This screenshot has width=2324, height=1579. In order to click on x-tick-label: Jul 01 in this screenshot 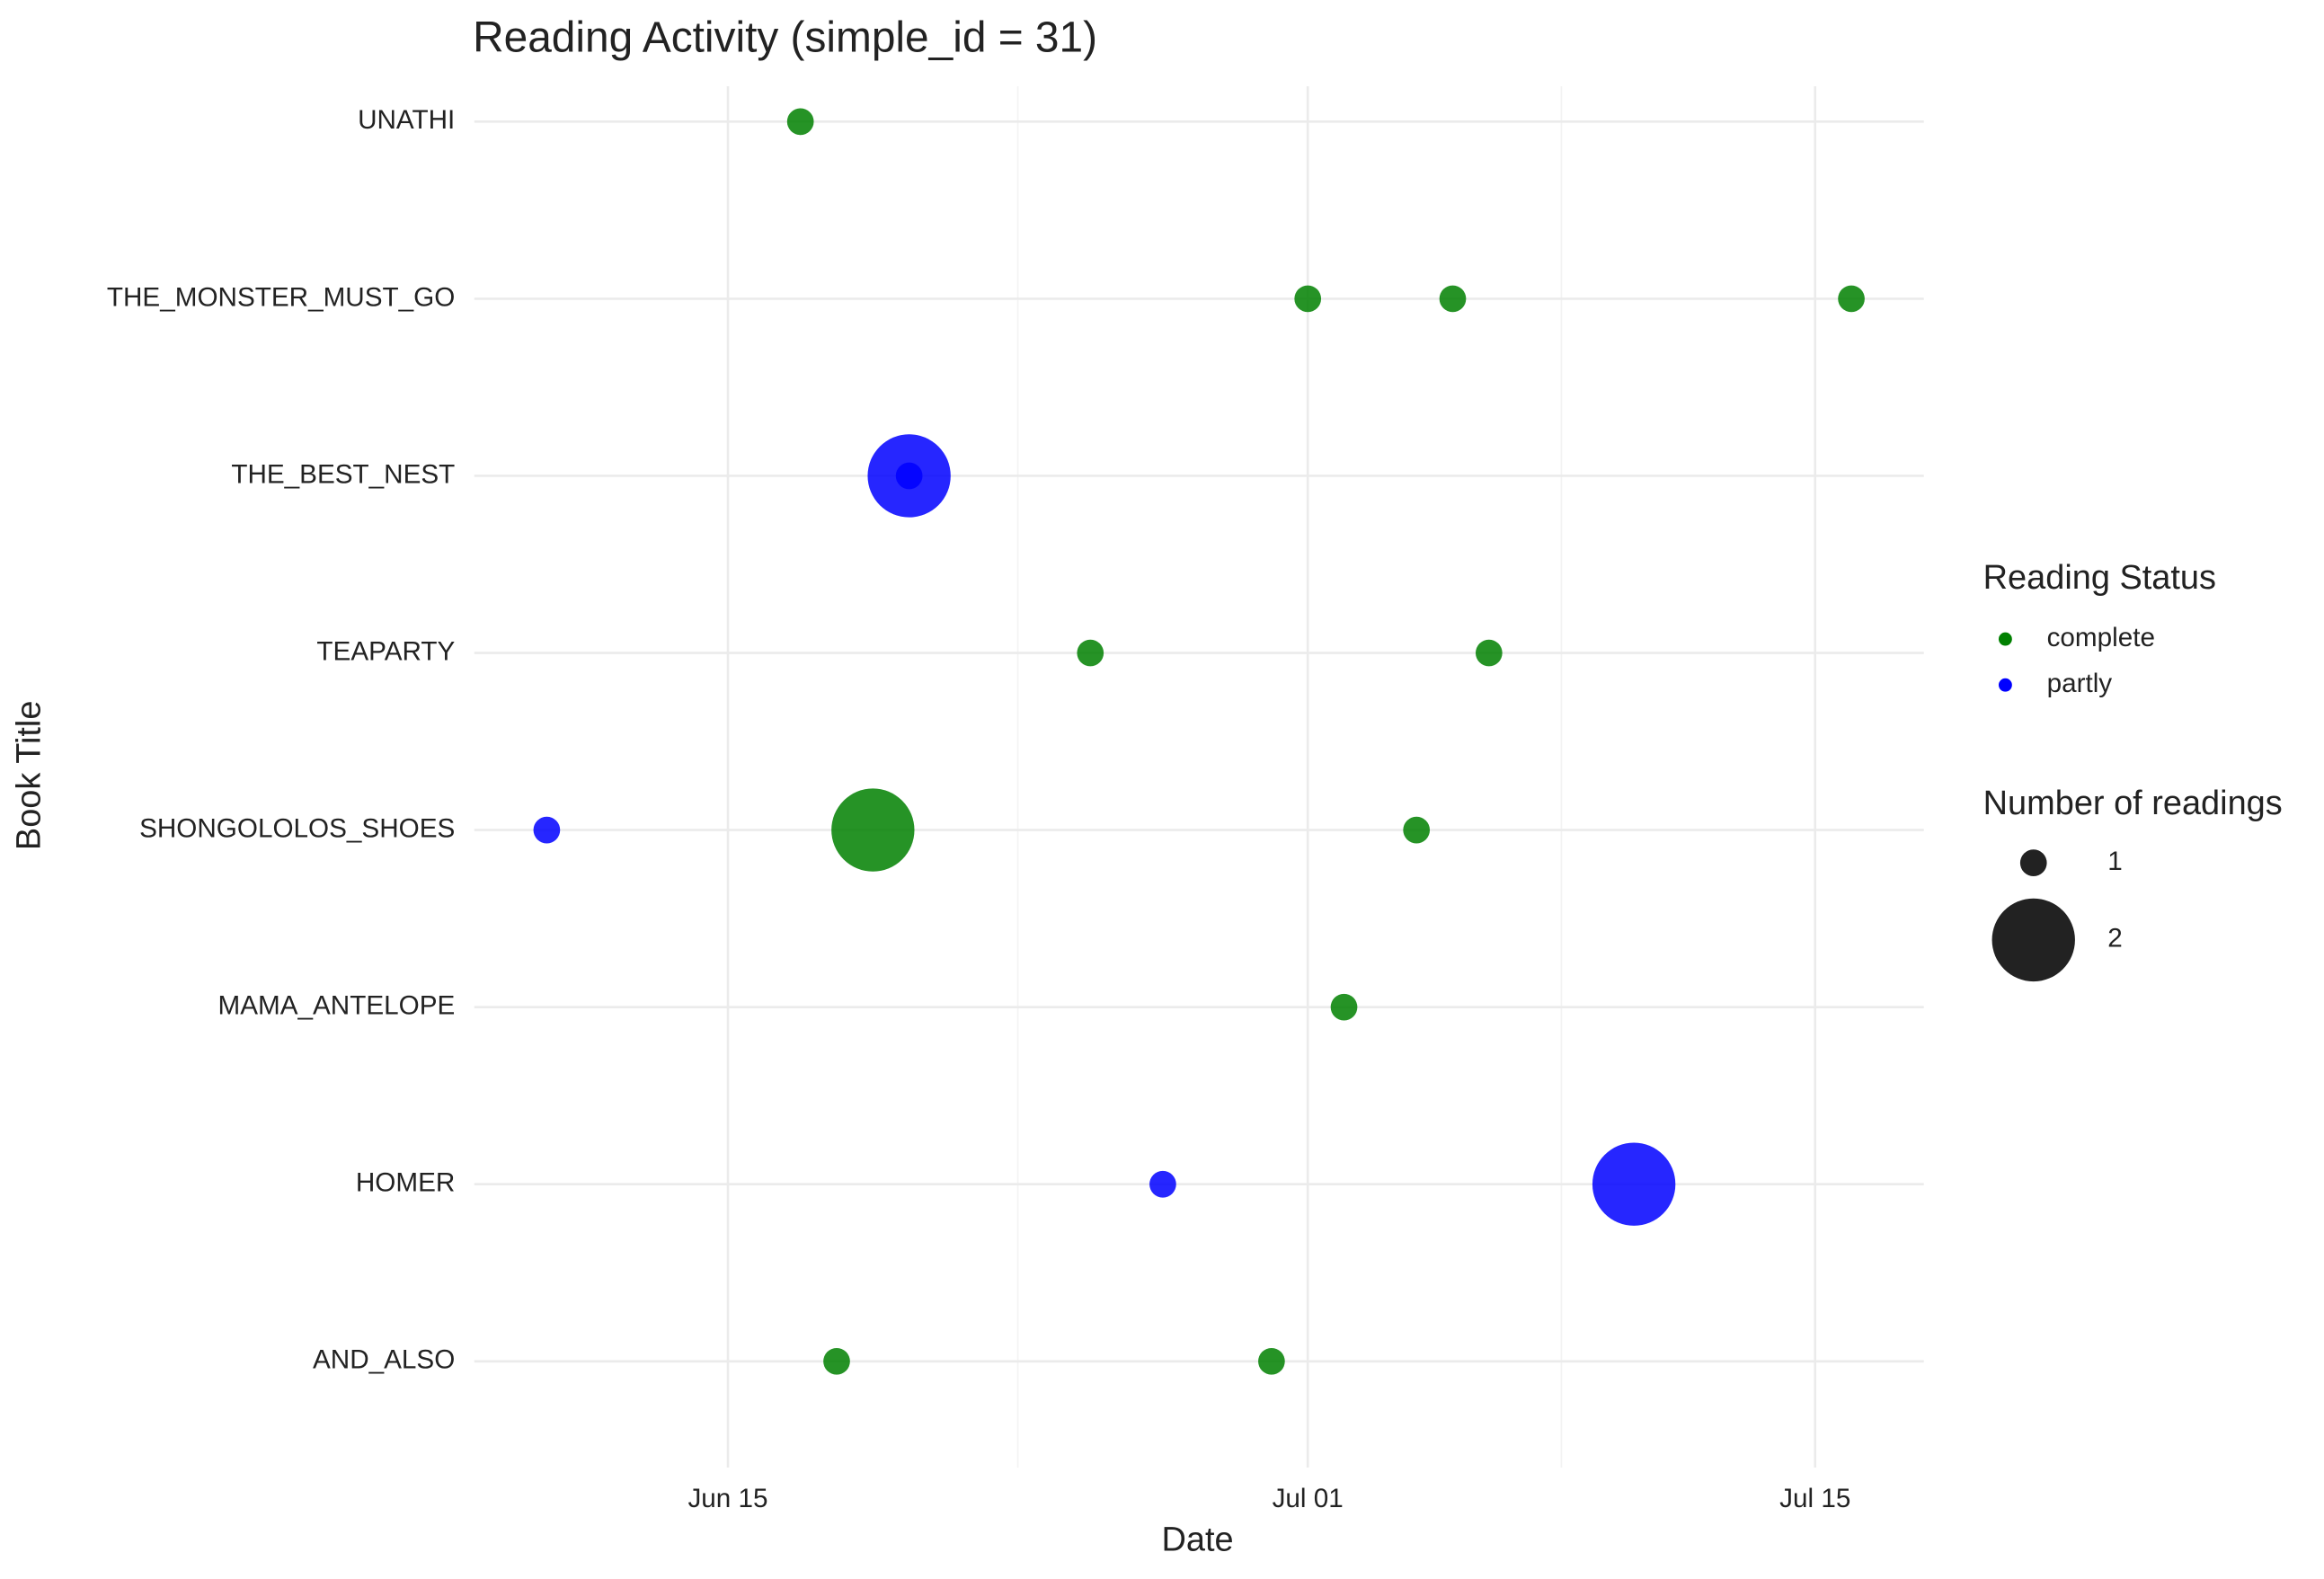, I will do `click(1308, 1498)`.